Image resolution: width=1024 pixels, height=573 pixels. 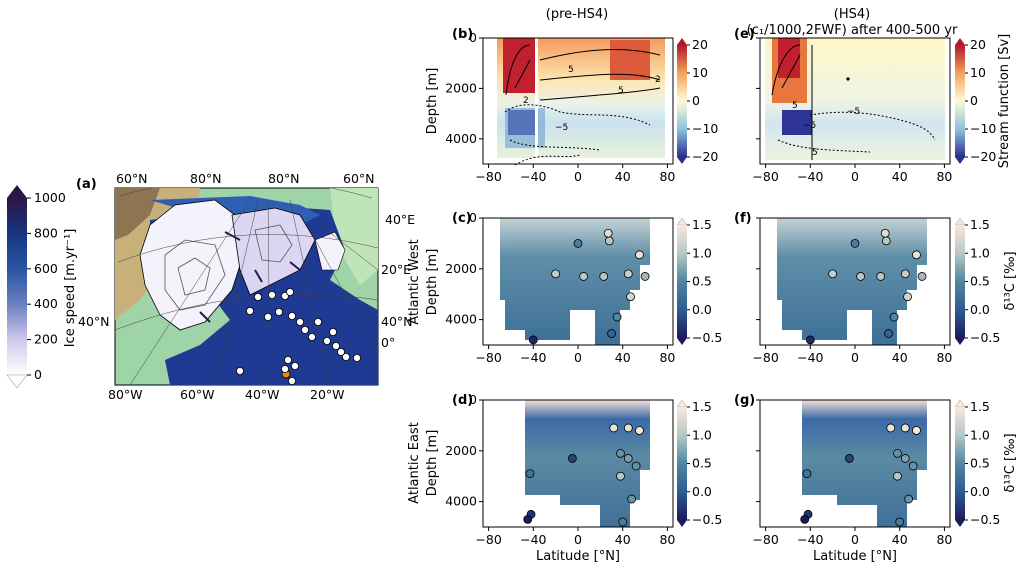 What do you see at coordinates (575, 281) in the screenshot?
I see `panel-c-ocean` at bounding box center [575, 281].